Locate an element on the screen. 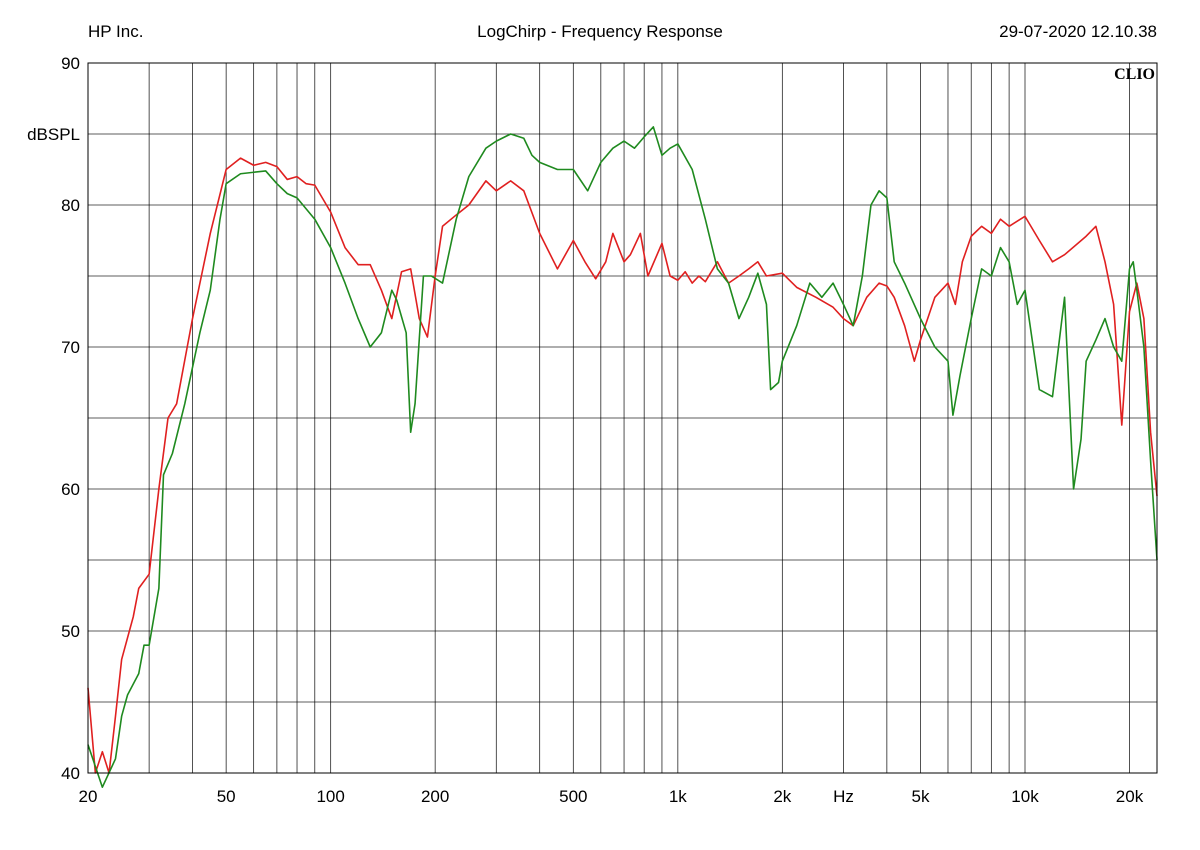 This screenshot has width=1200, height=850. timestamp: 29-07-2020 12.10.38 is located at coordinates (1078, 31).